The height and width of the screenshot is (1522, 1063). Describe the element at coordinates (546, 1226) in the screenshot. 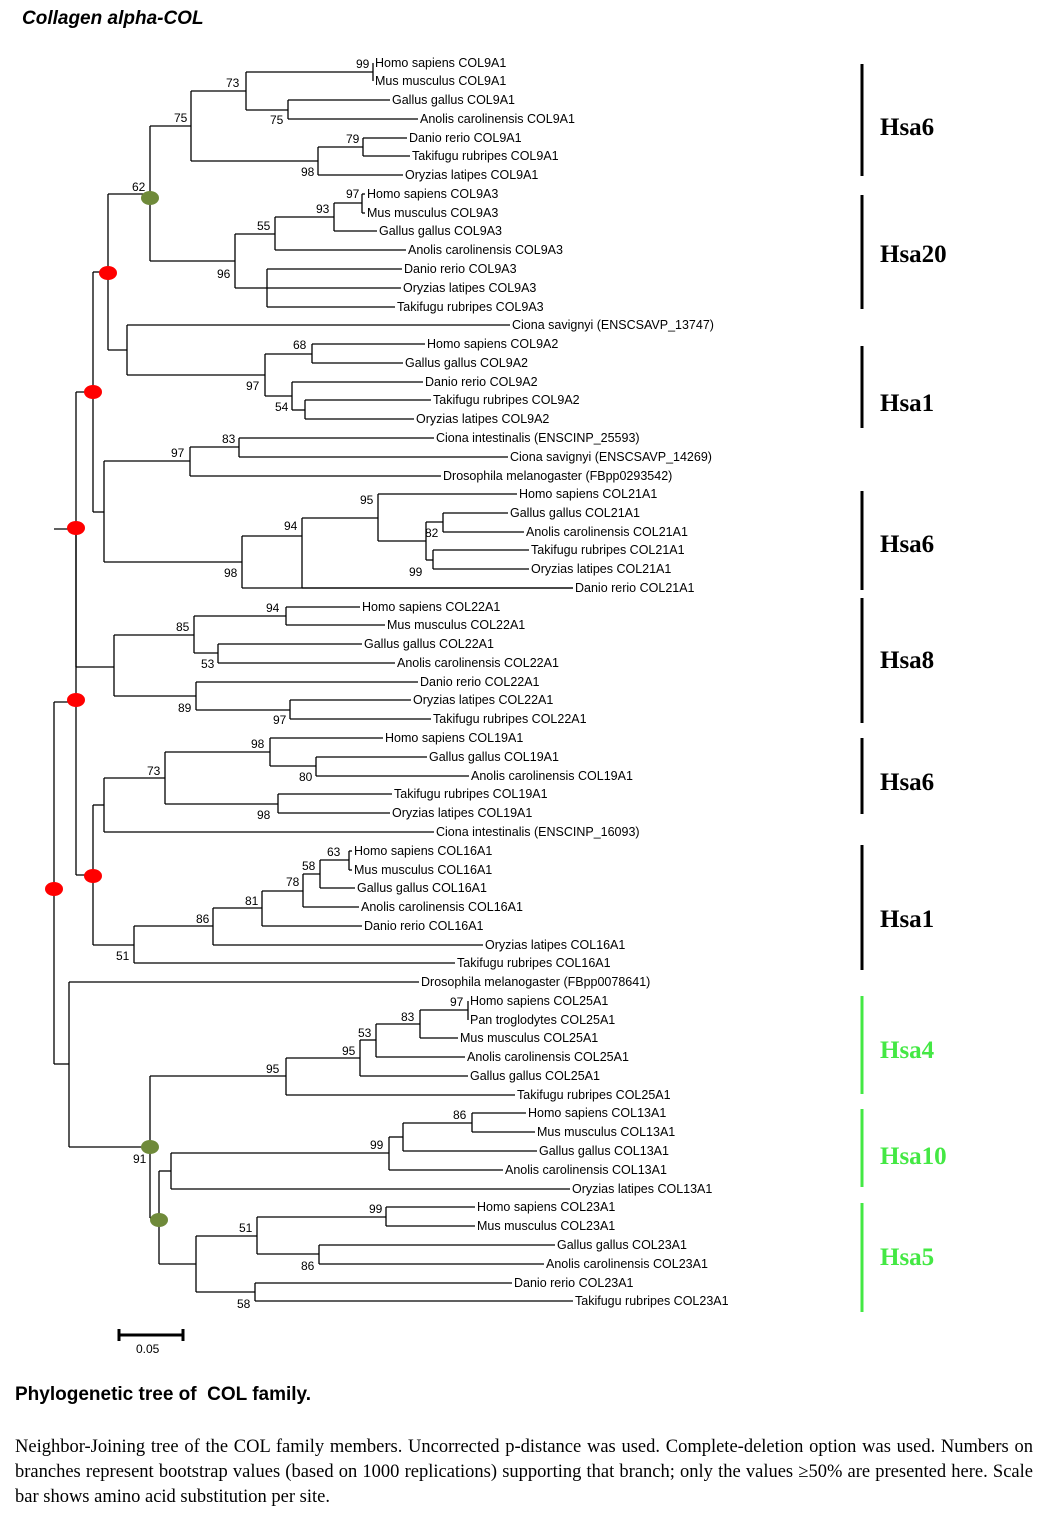

I see `taxon-label: Mus musculus COL23A1` at that location.